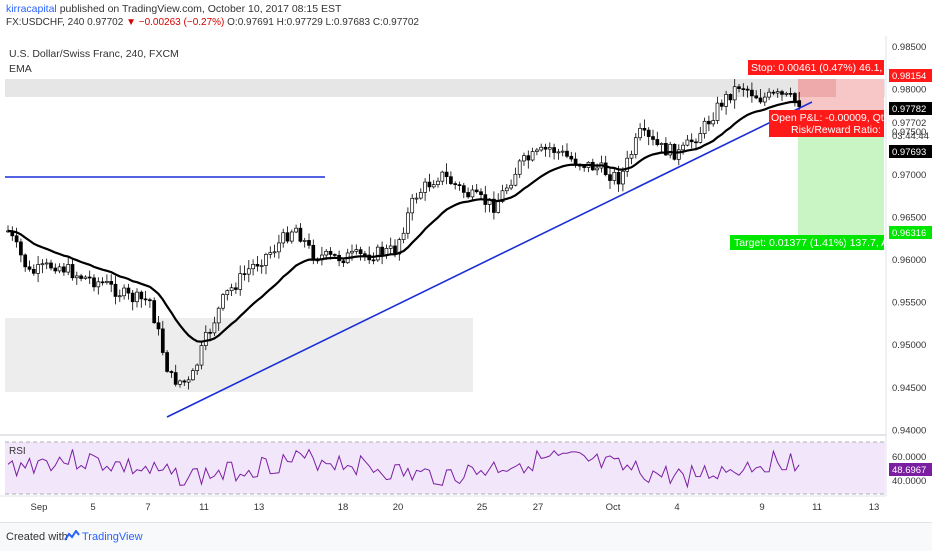 The image size is (932, 551). I want to click on author-link: kirracapital, so click(31, 9).